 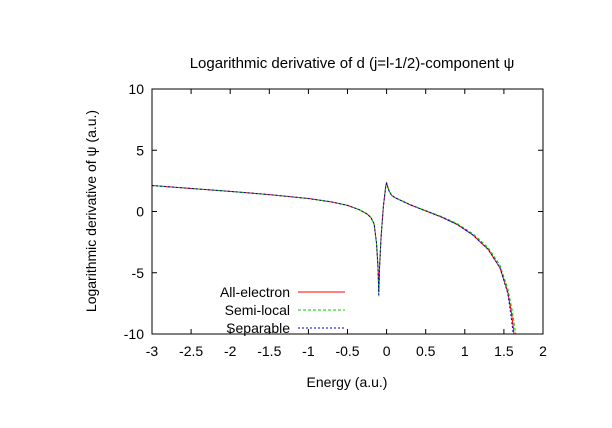 What do you see at coordinates (347, 351) in the screenshot?
I see `x-tick-label: -0.5` at bounding box center [347, 351].